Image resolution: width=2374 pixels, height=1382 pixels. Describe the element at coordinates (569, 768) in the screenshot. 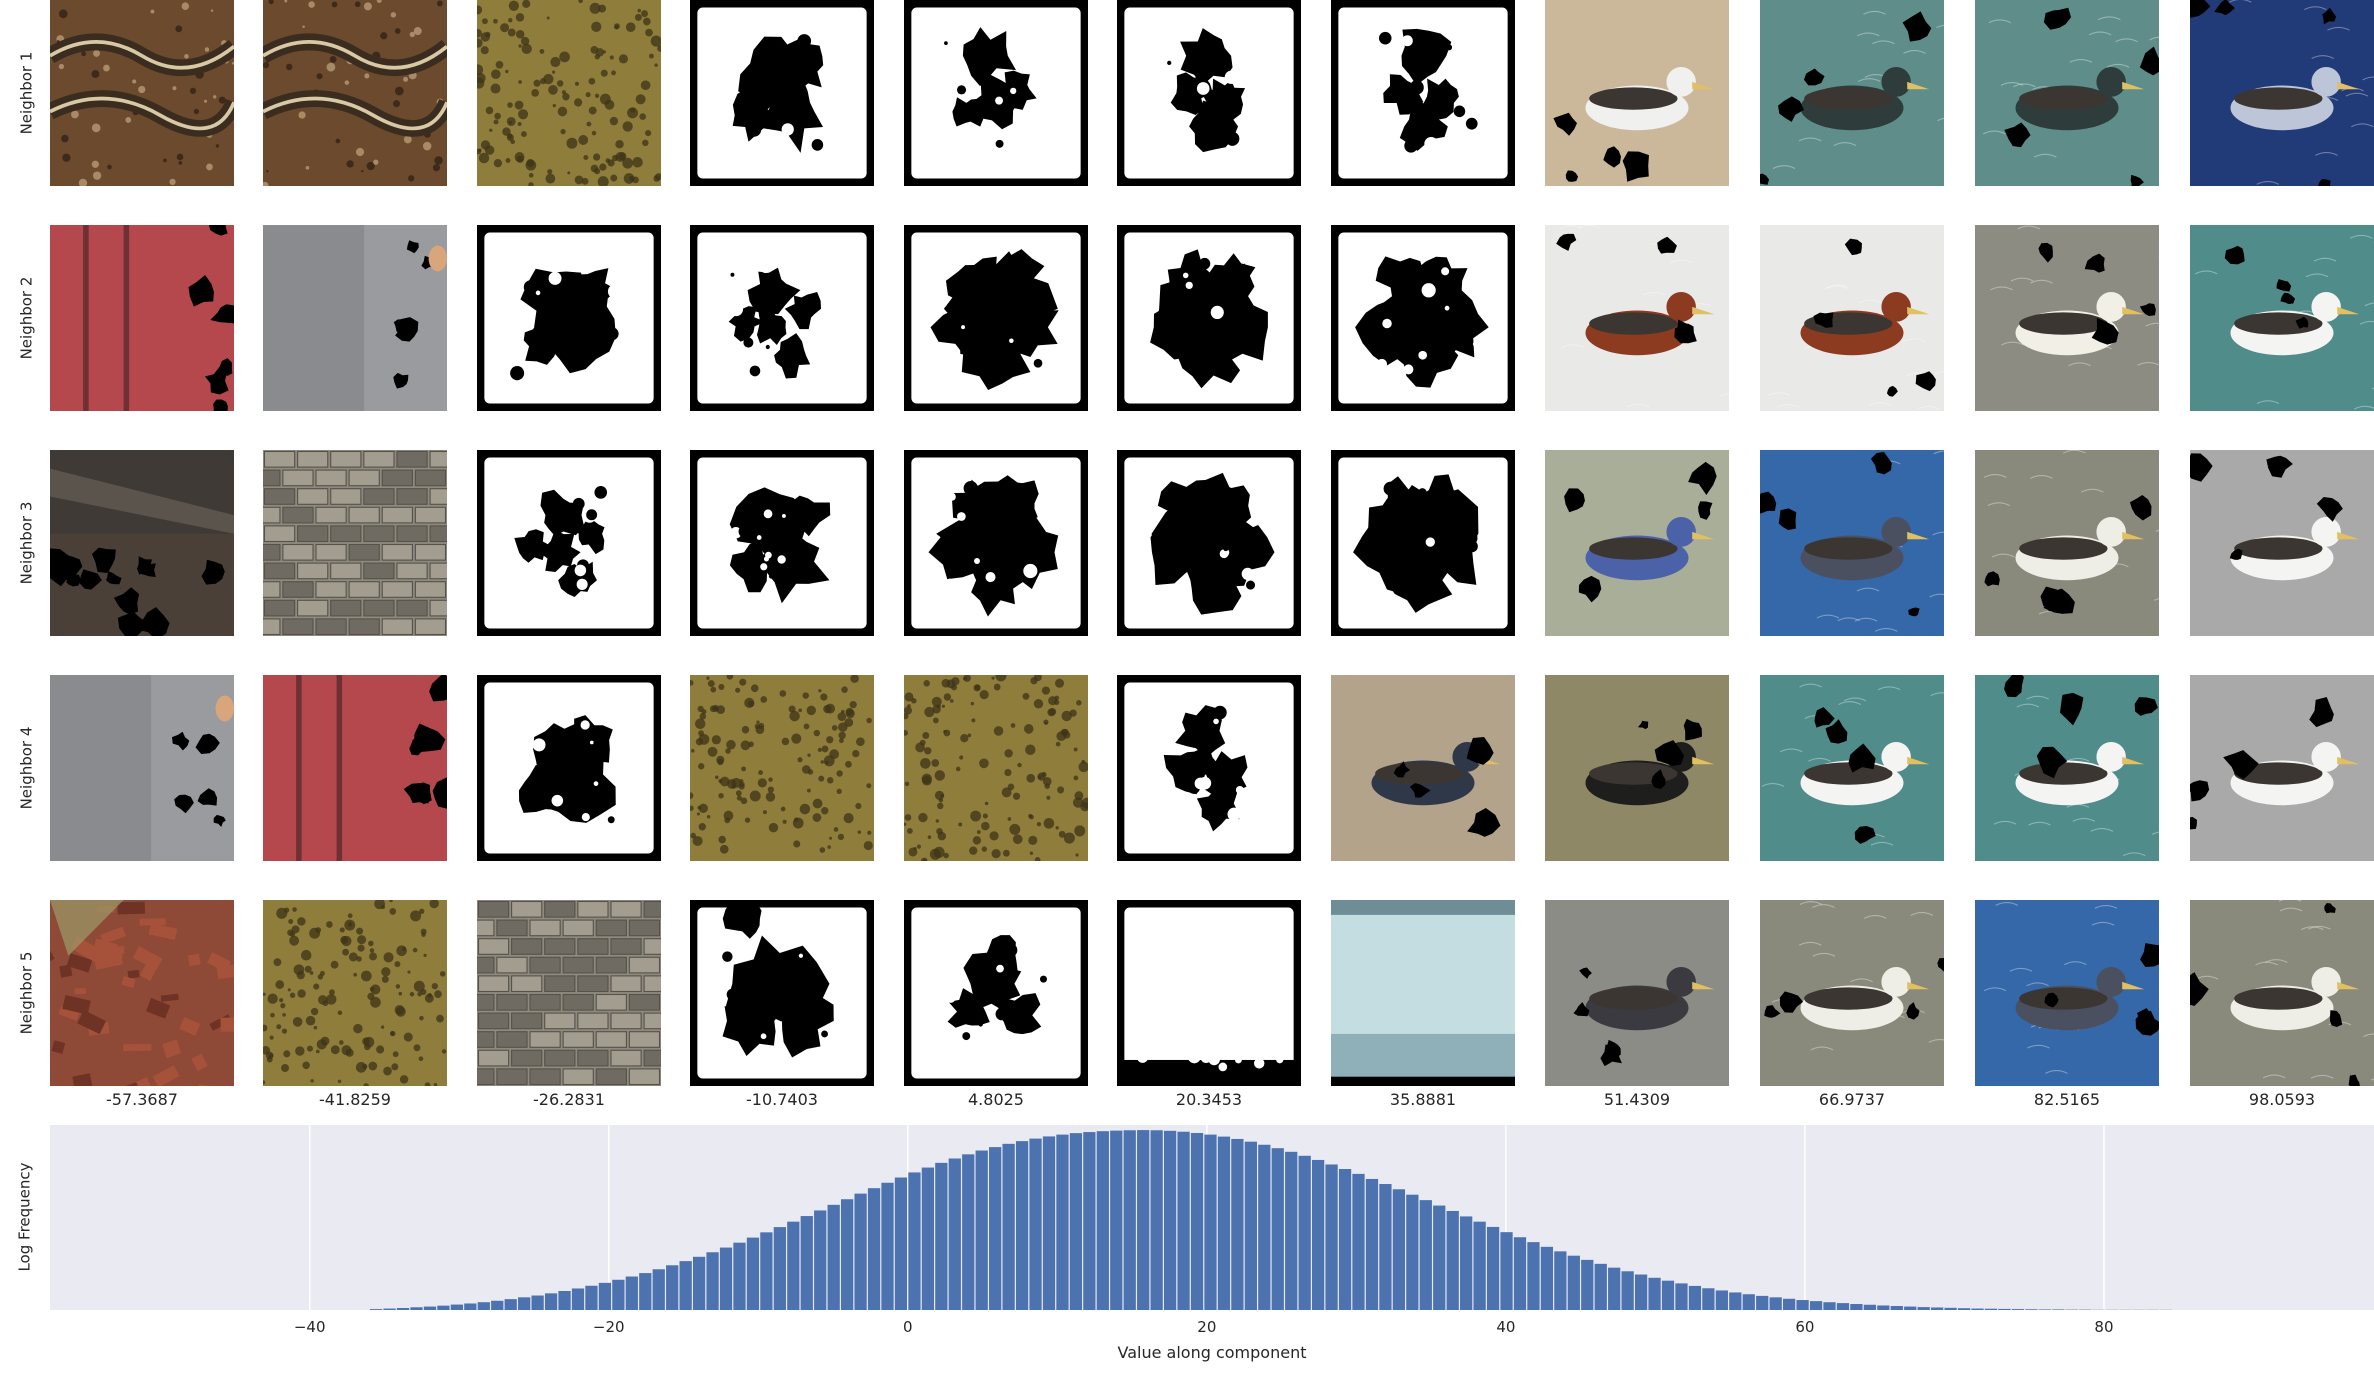

I see `neighbor-image-r4-c3` at that location.